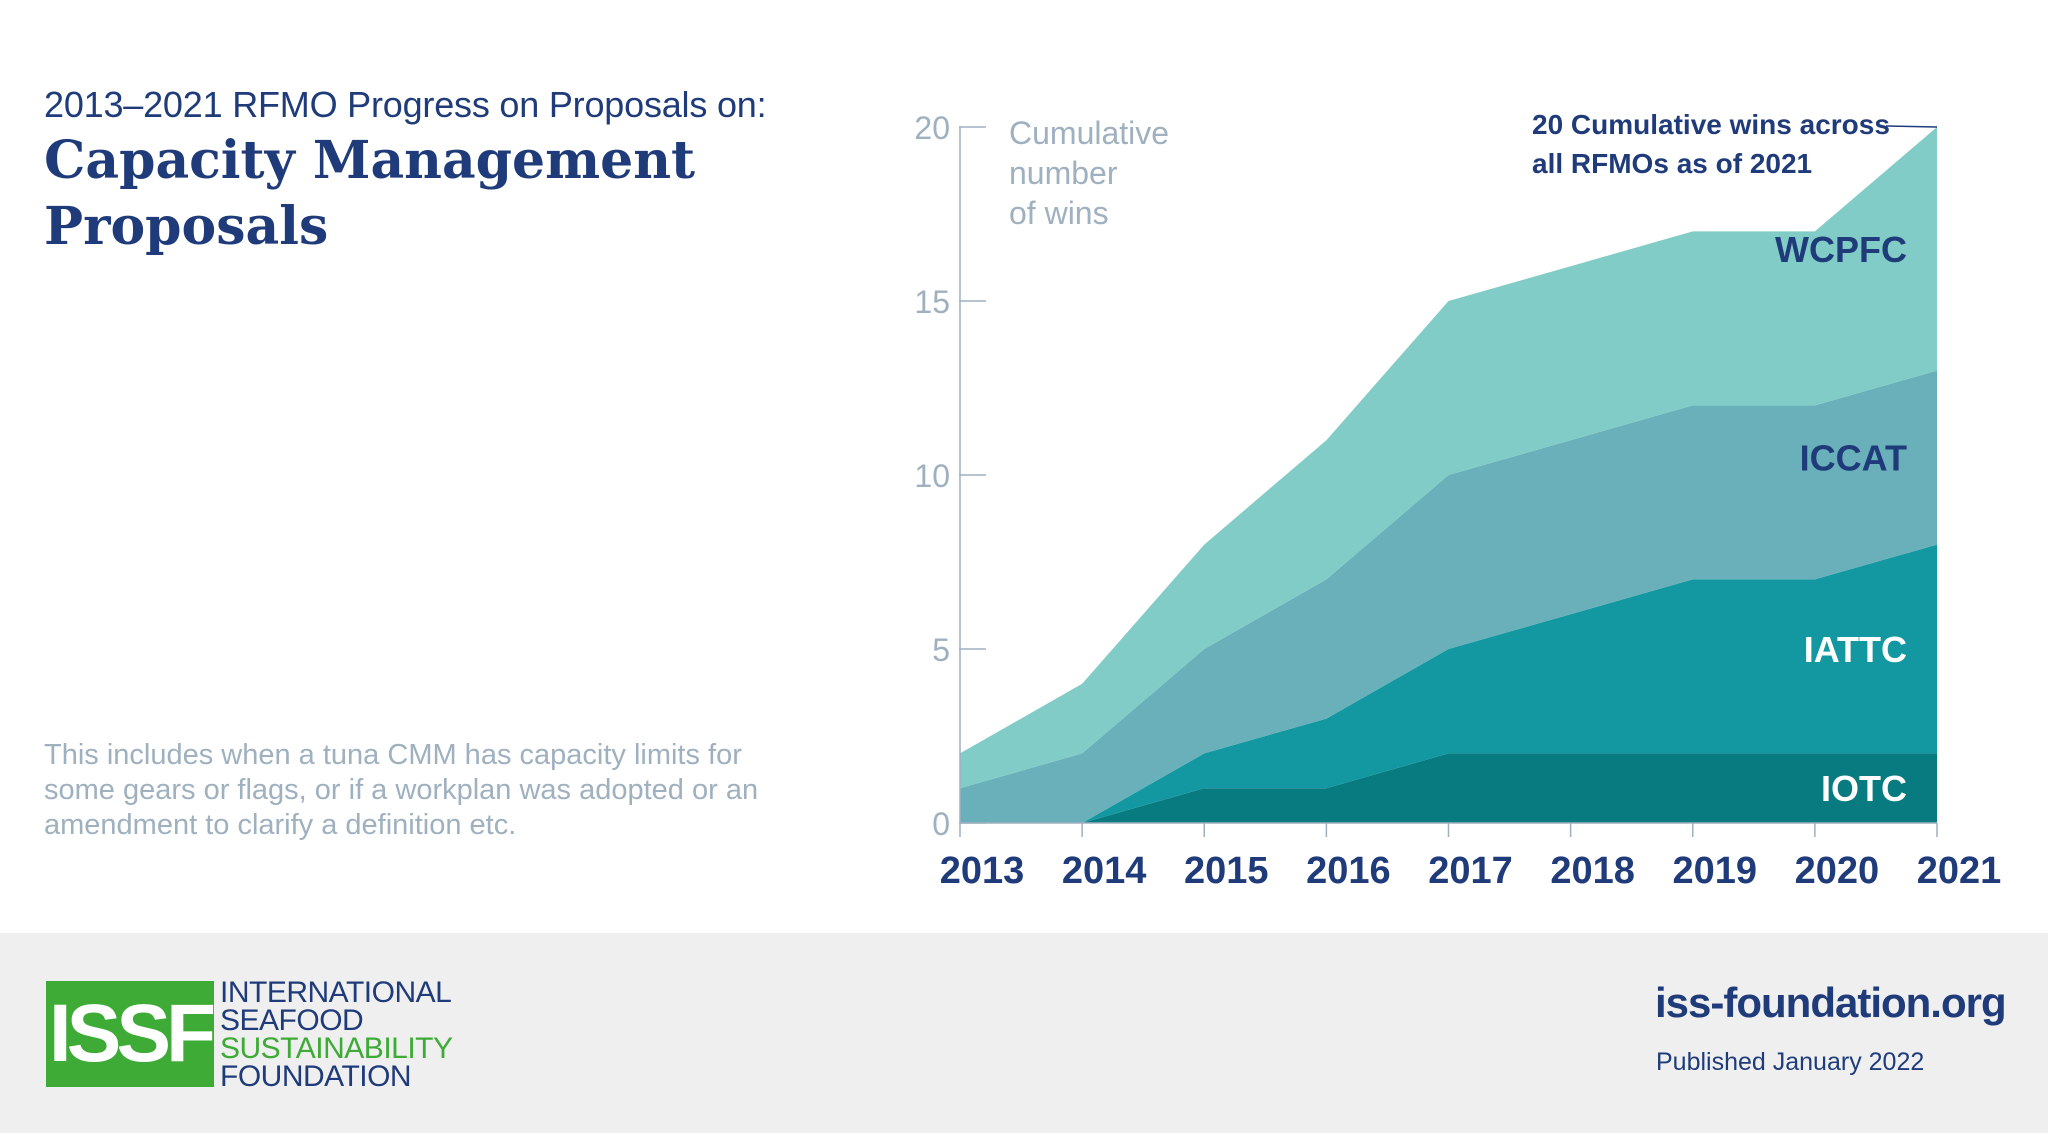 The width and height of the screenshot is (2048, 1133). Describe the element at coordinates (1837, 871) in the screenshot. I see `x-tick-label: 2020` at that location.